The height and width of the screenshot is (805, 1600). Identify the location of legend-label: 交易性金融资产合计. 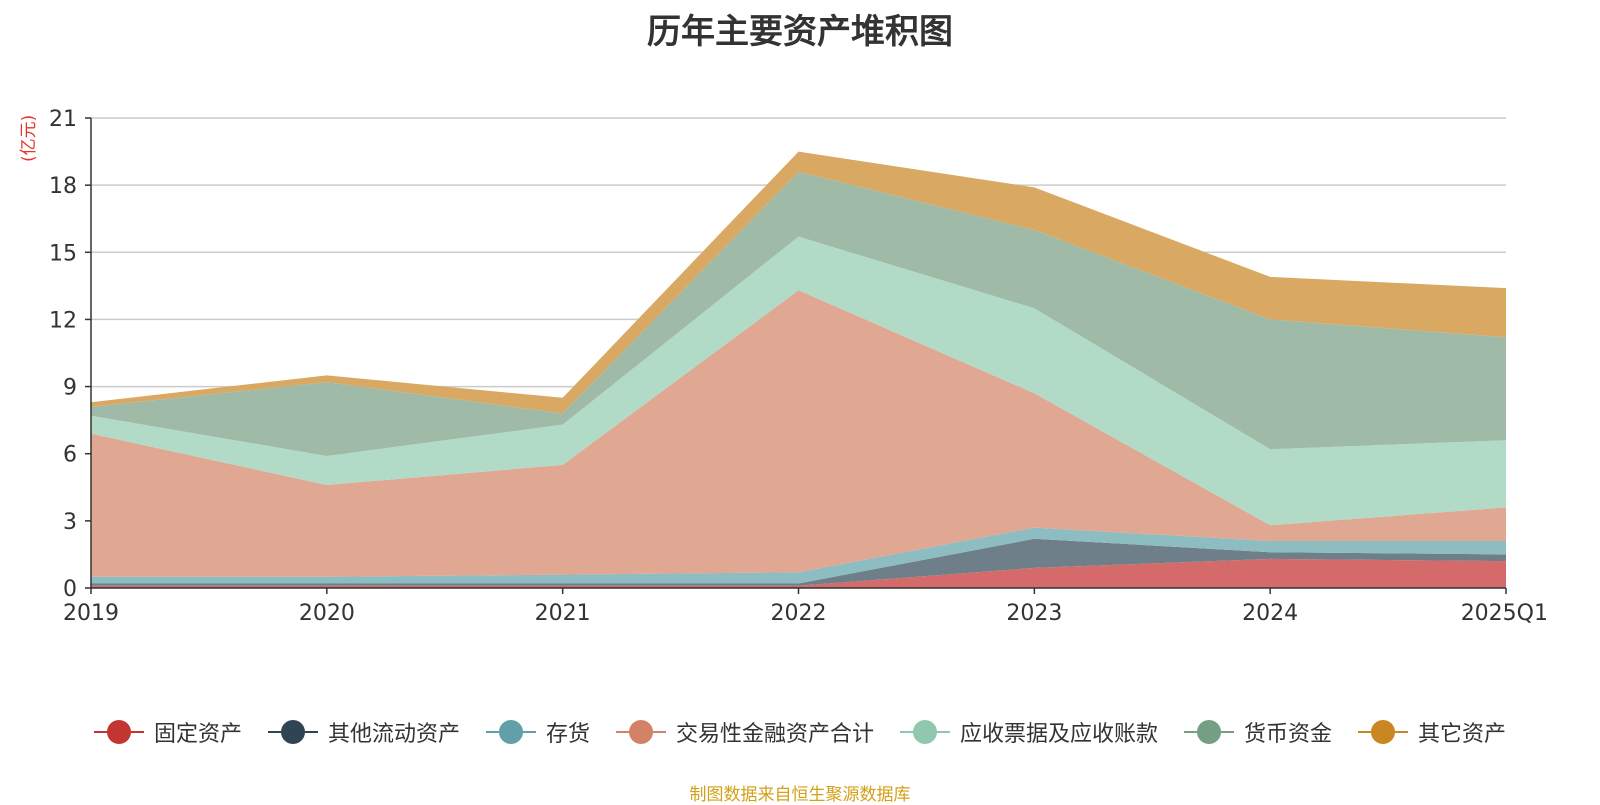
(774, 734).